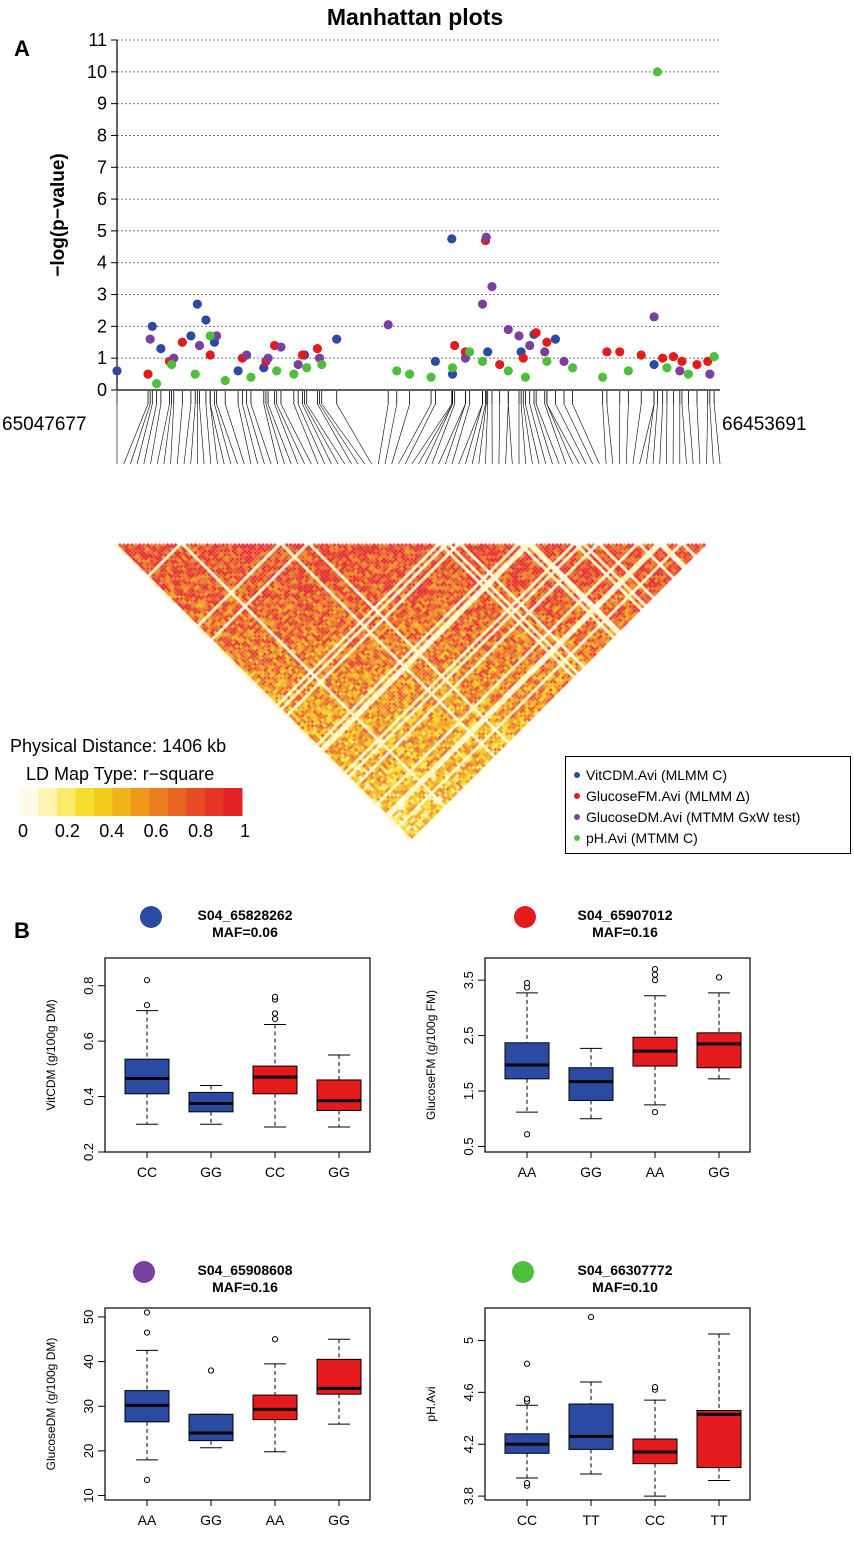 This screenshot has width=854, height=1547. I want to click on snp-marker-glucosefm, so click(525, 917).